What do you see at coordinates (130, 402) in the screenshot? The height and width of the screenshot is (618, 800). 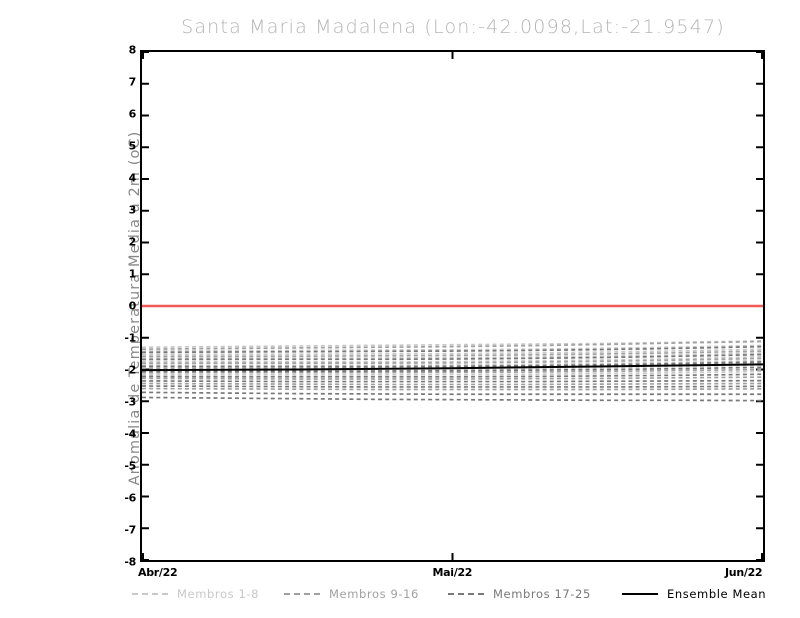 I see `y-axis-tick-label: -3` at bounding box center [130, 402].